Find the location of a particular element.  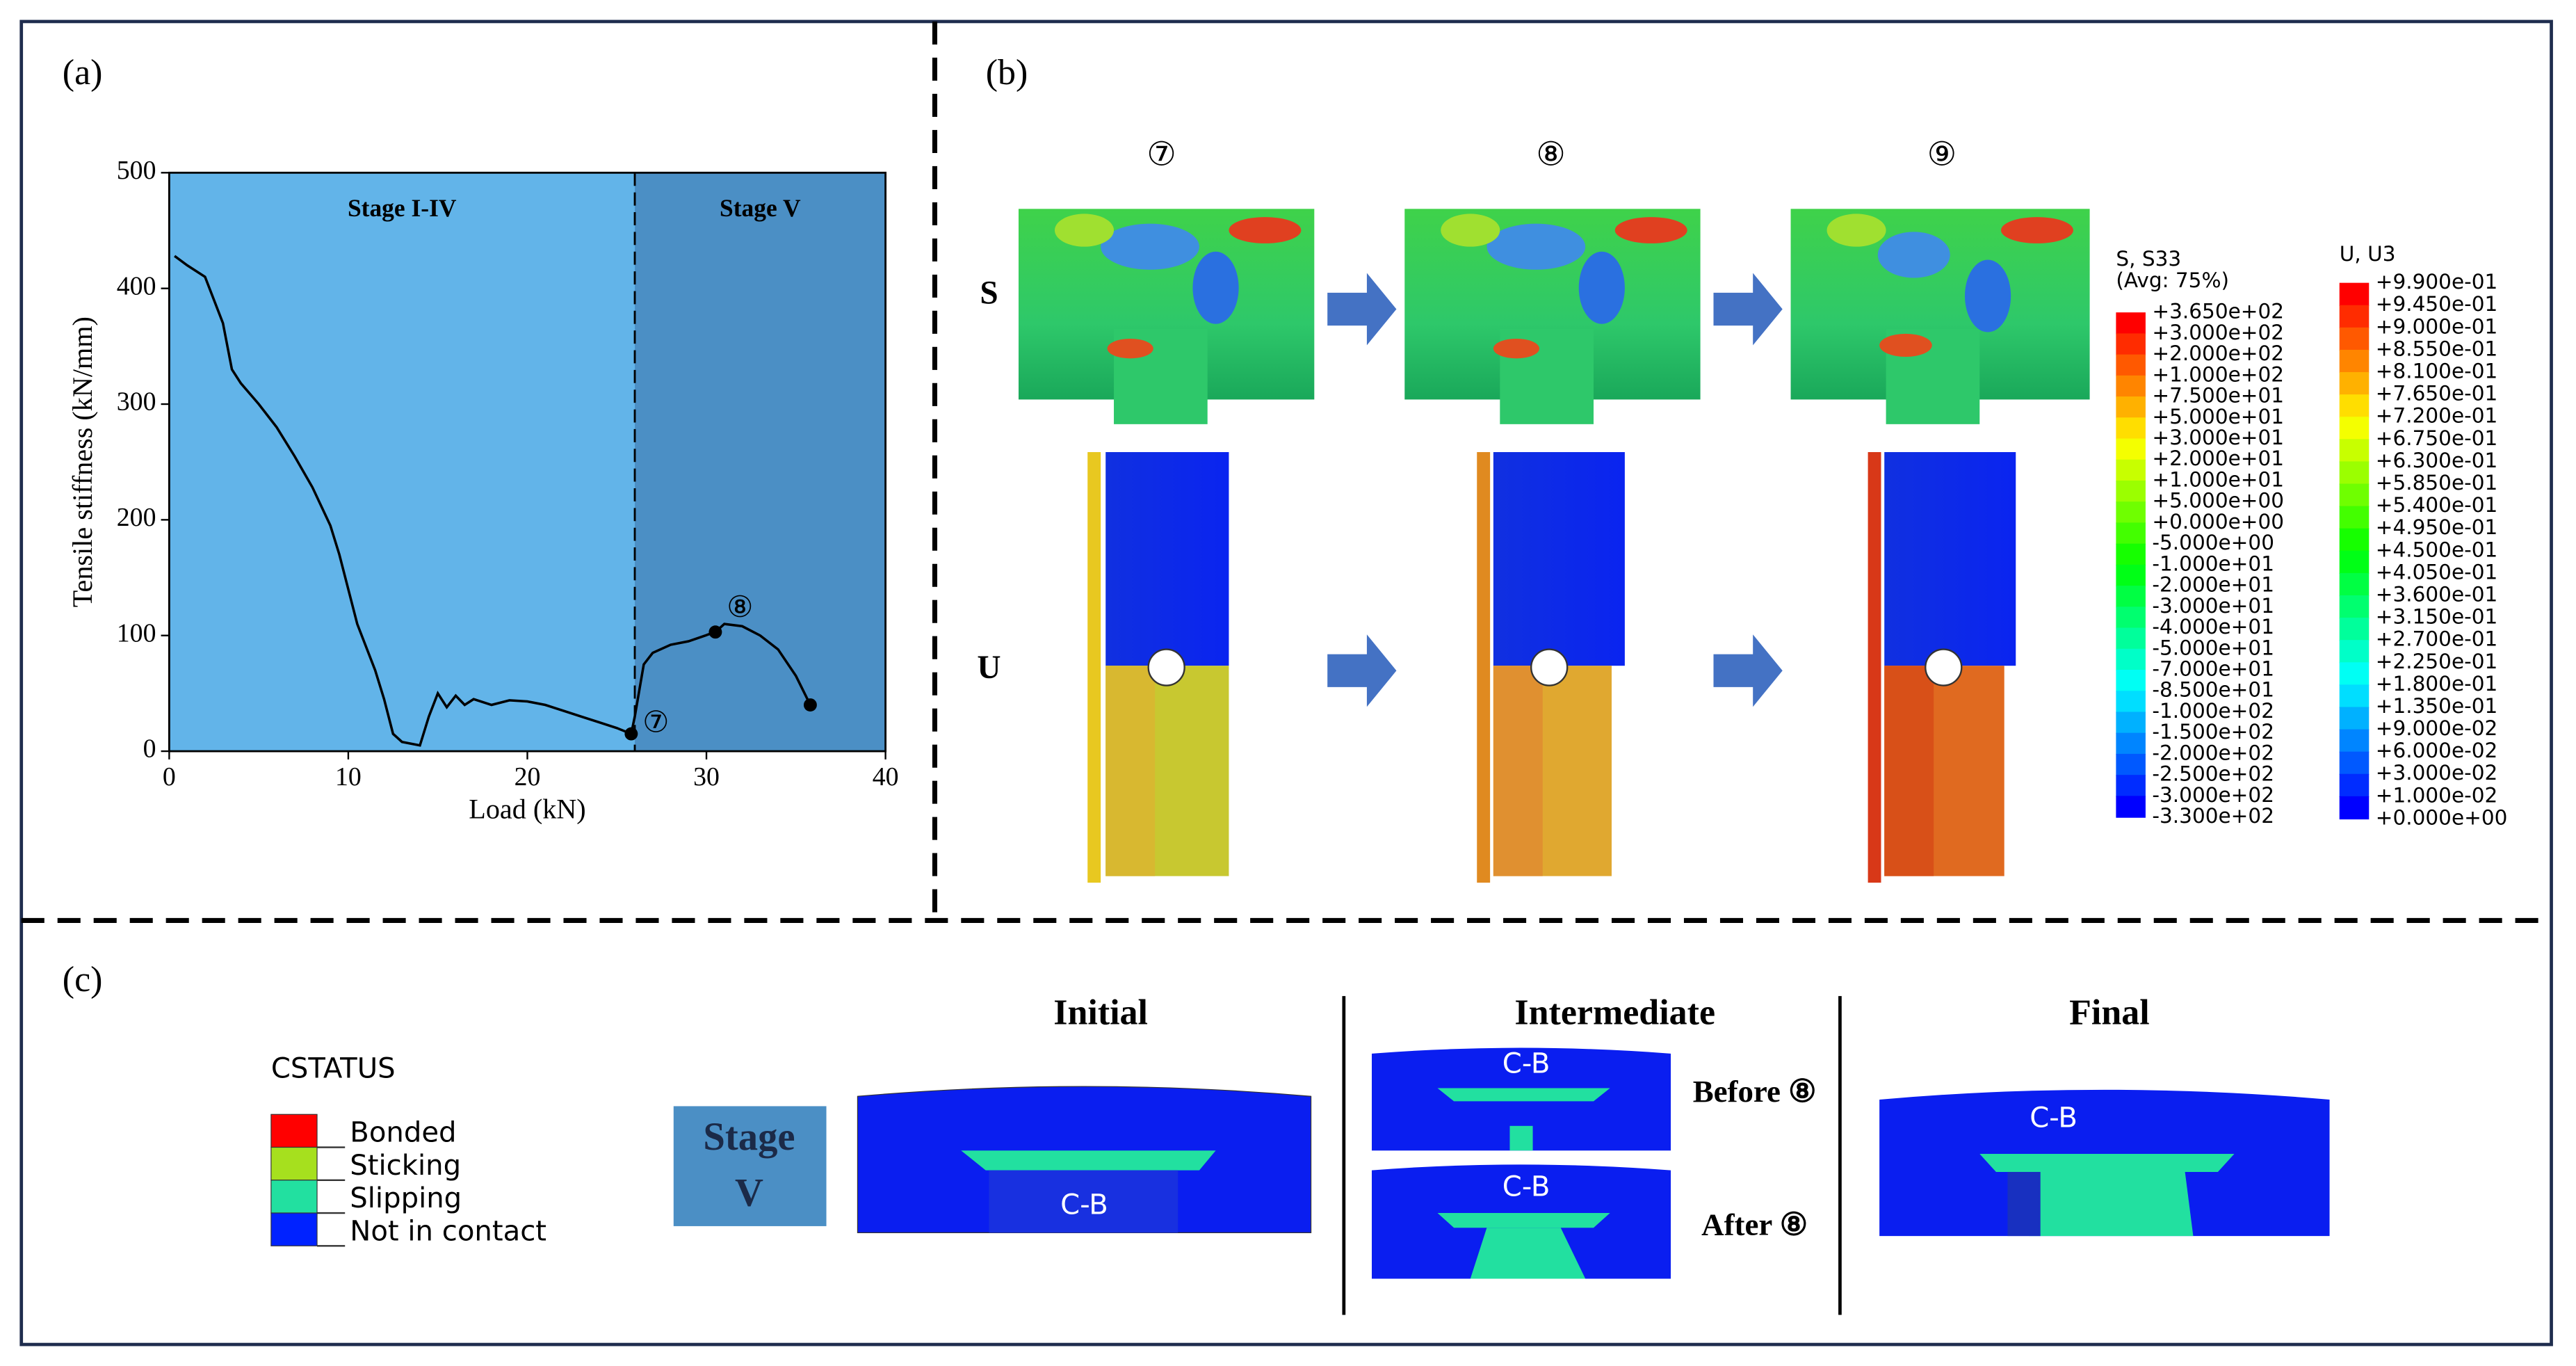

legend-label: +2.000e+01 is located at coordinates (2218, 458).